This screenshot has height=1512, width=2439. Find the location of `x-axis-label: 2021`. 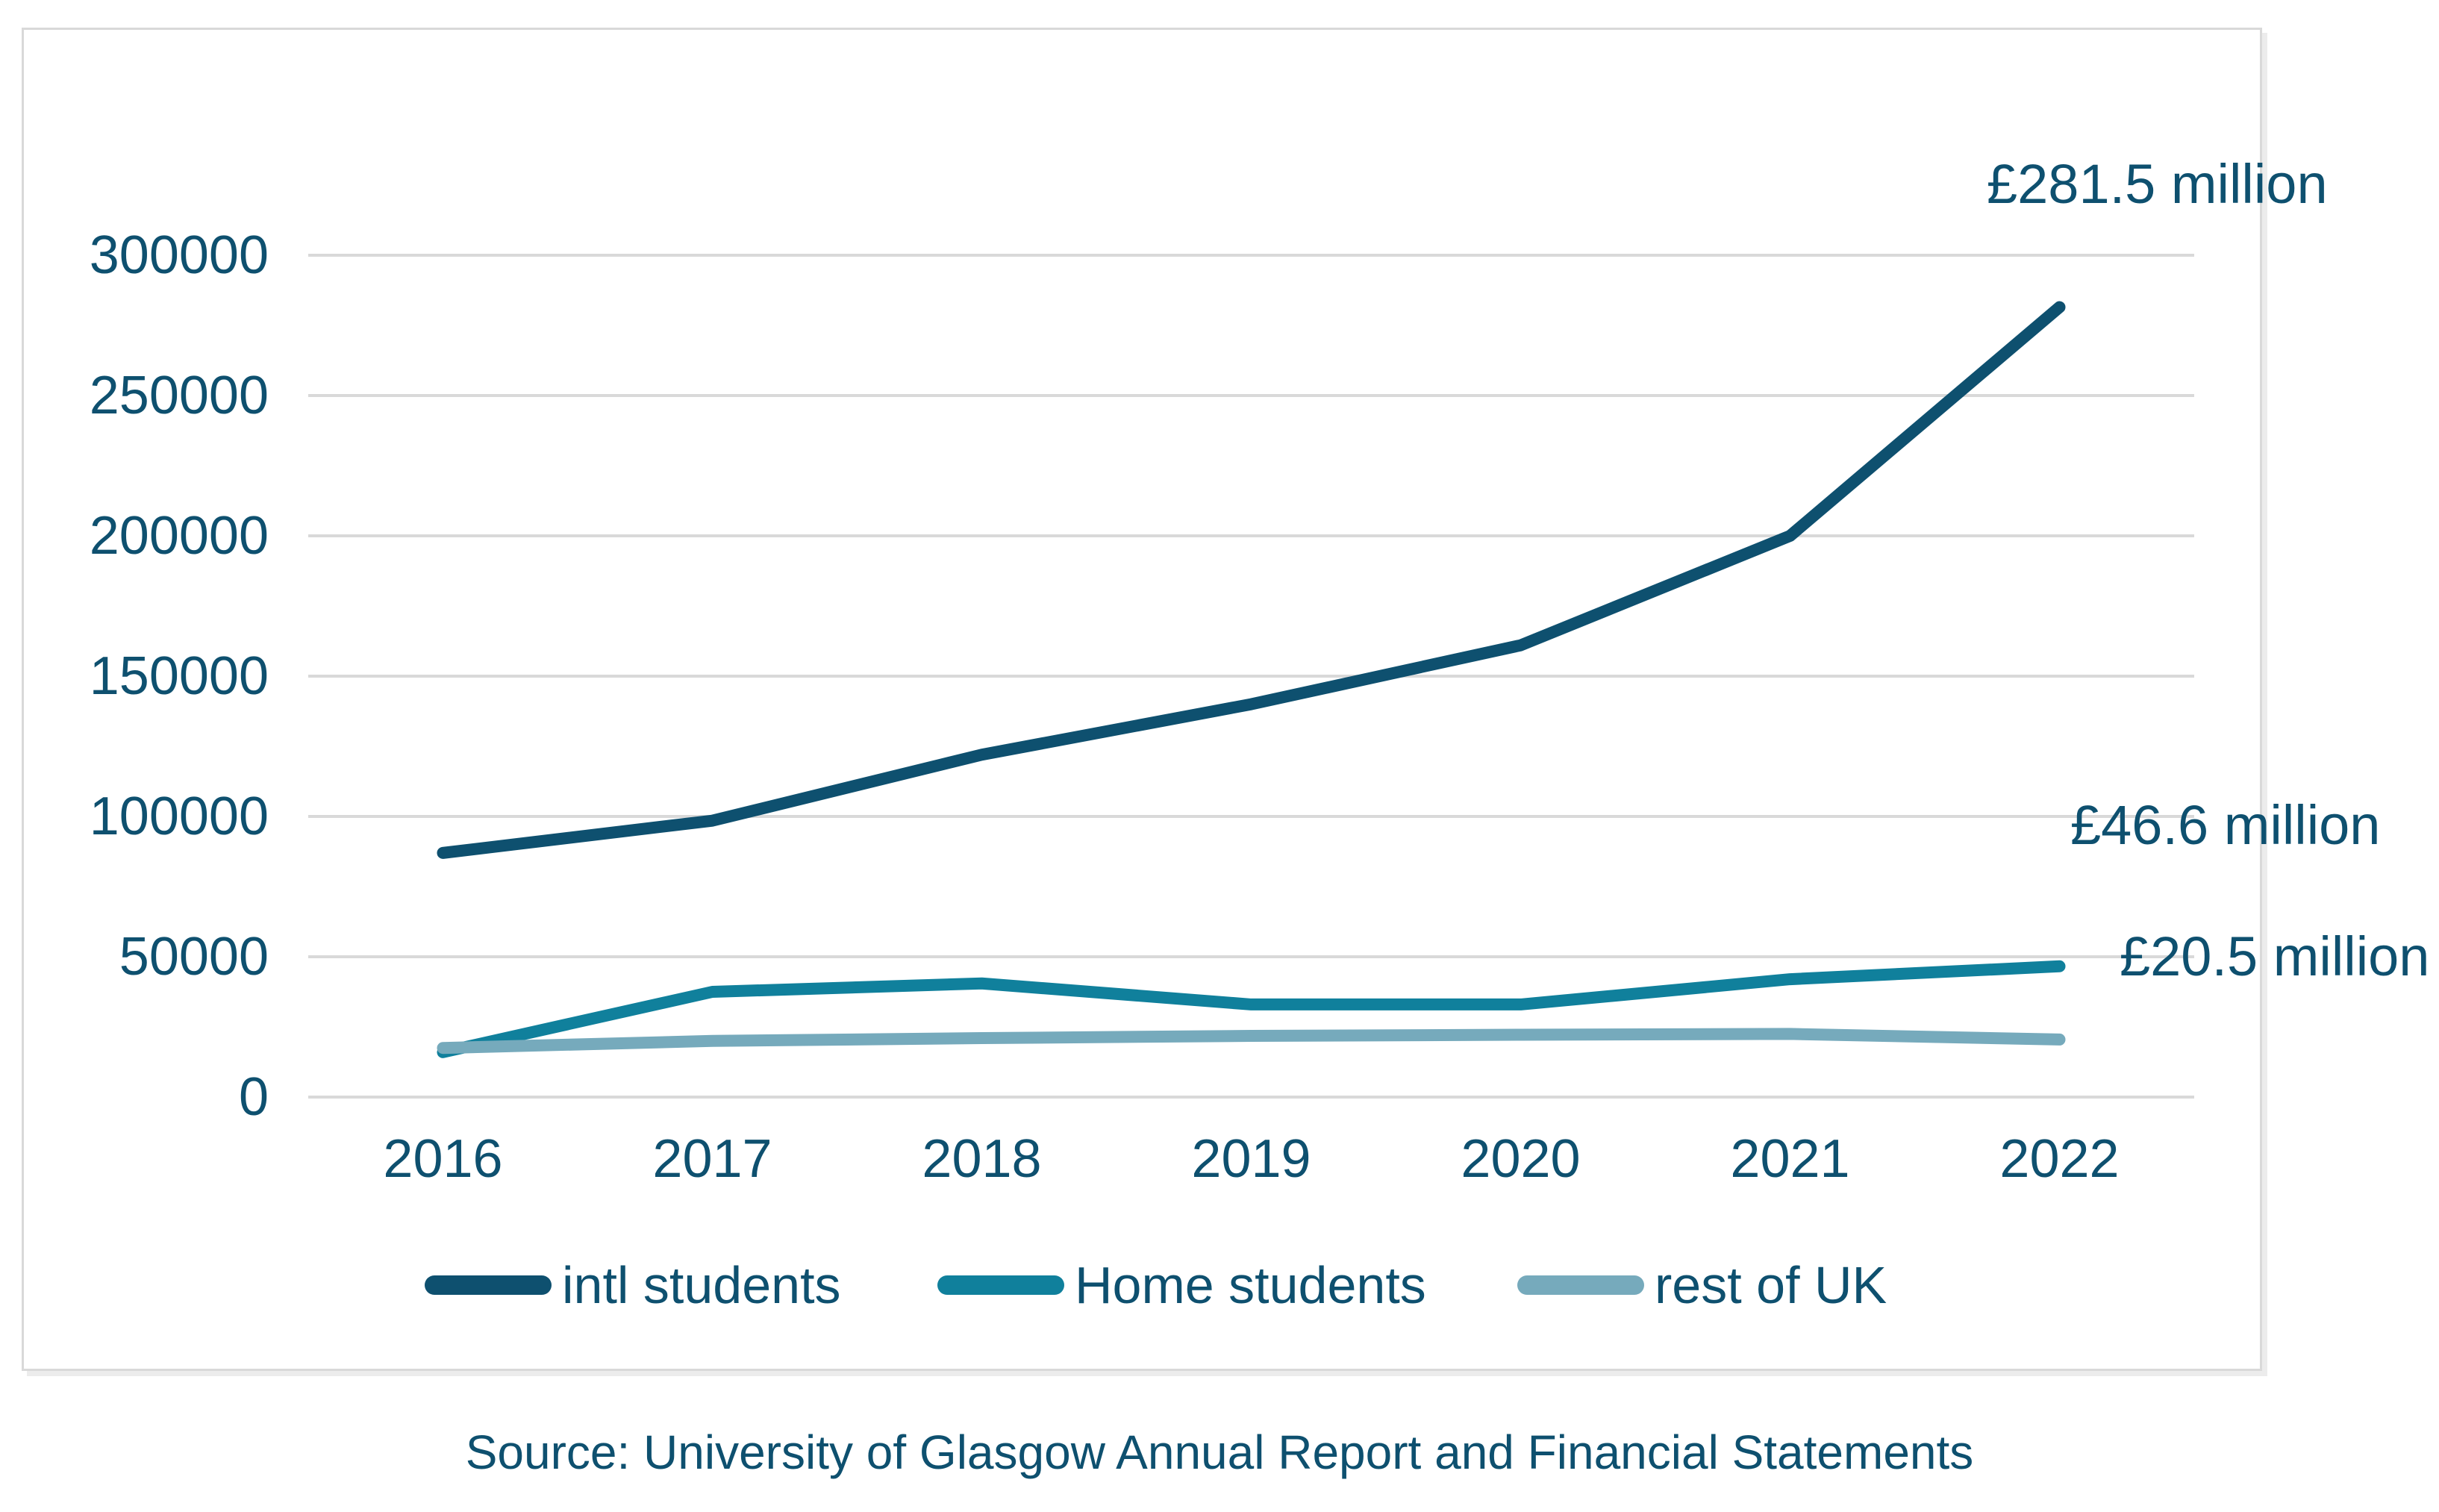

x-axis-label: 2021 is located at coordinates (1790, 1159).